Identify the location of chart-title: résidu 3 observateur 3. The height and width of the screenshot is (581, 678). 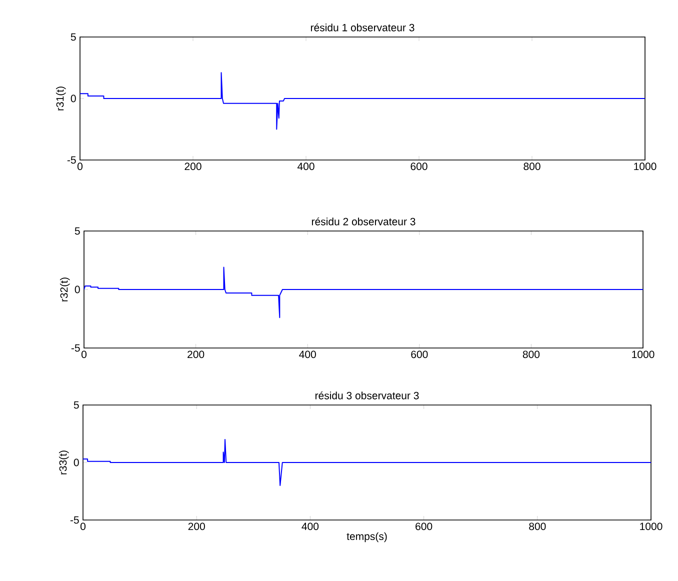
(367, 395).